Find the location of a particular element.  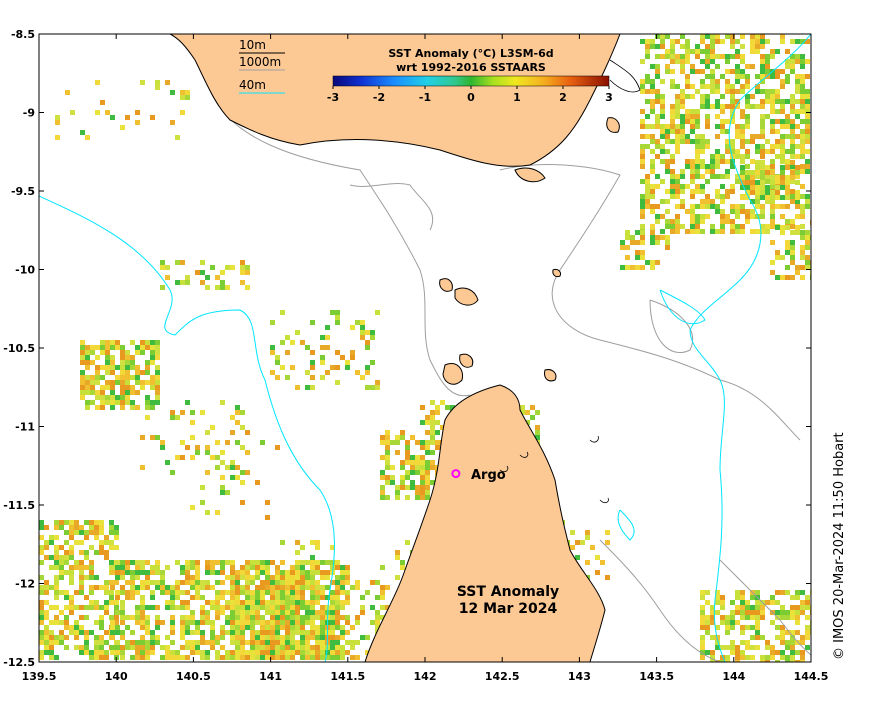

lon-tick-label: 139.5 is located at coordinates (39, 676).